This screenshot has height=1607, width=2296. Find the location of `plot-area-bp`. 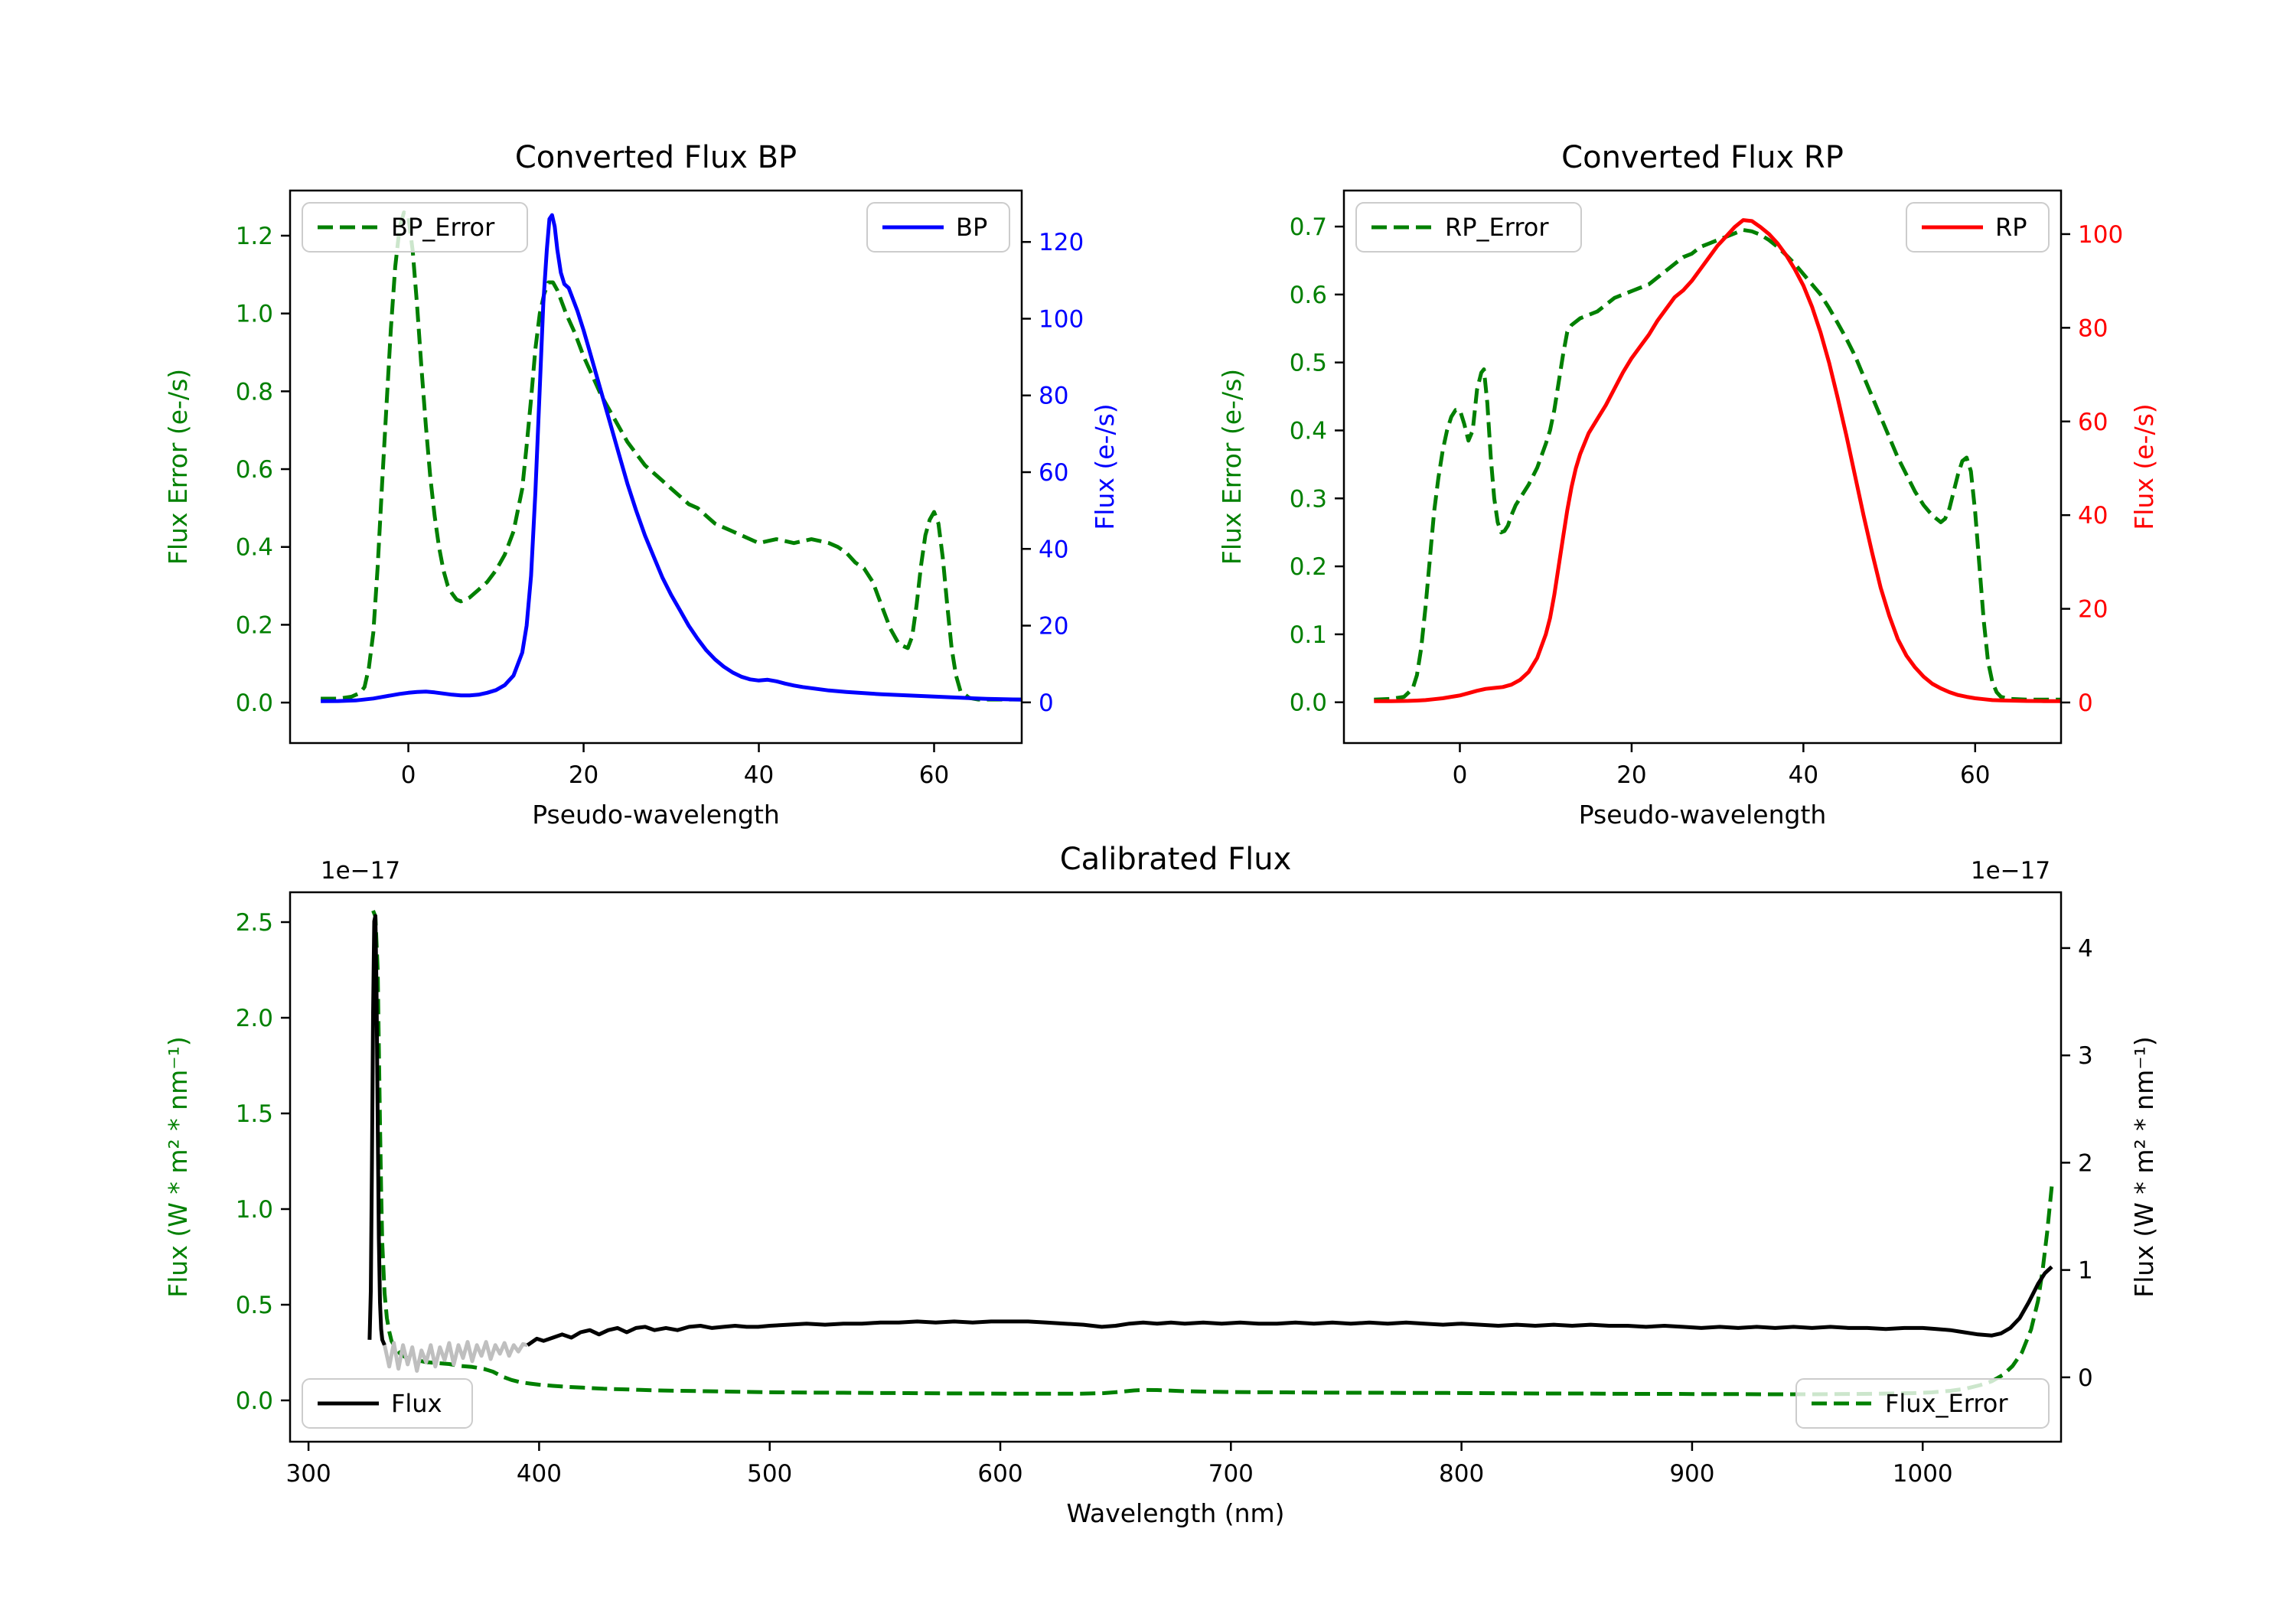

plot-area-bp is located at coordinates (671, 457).